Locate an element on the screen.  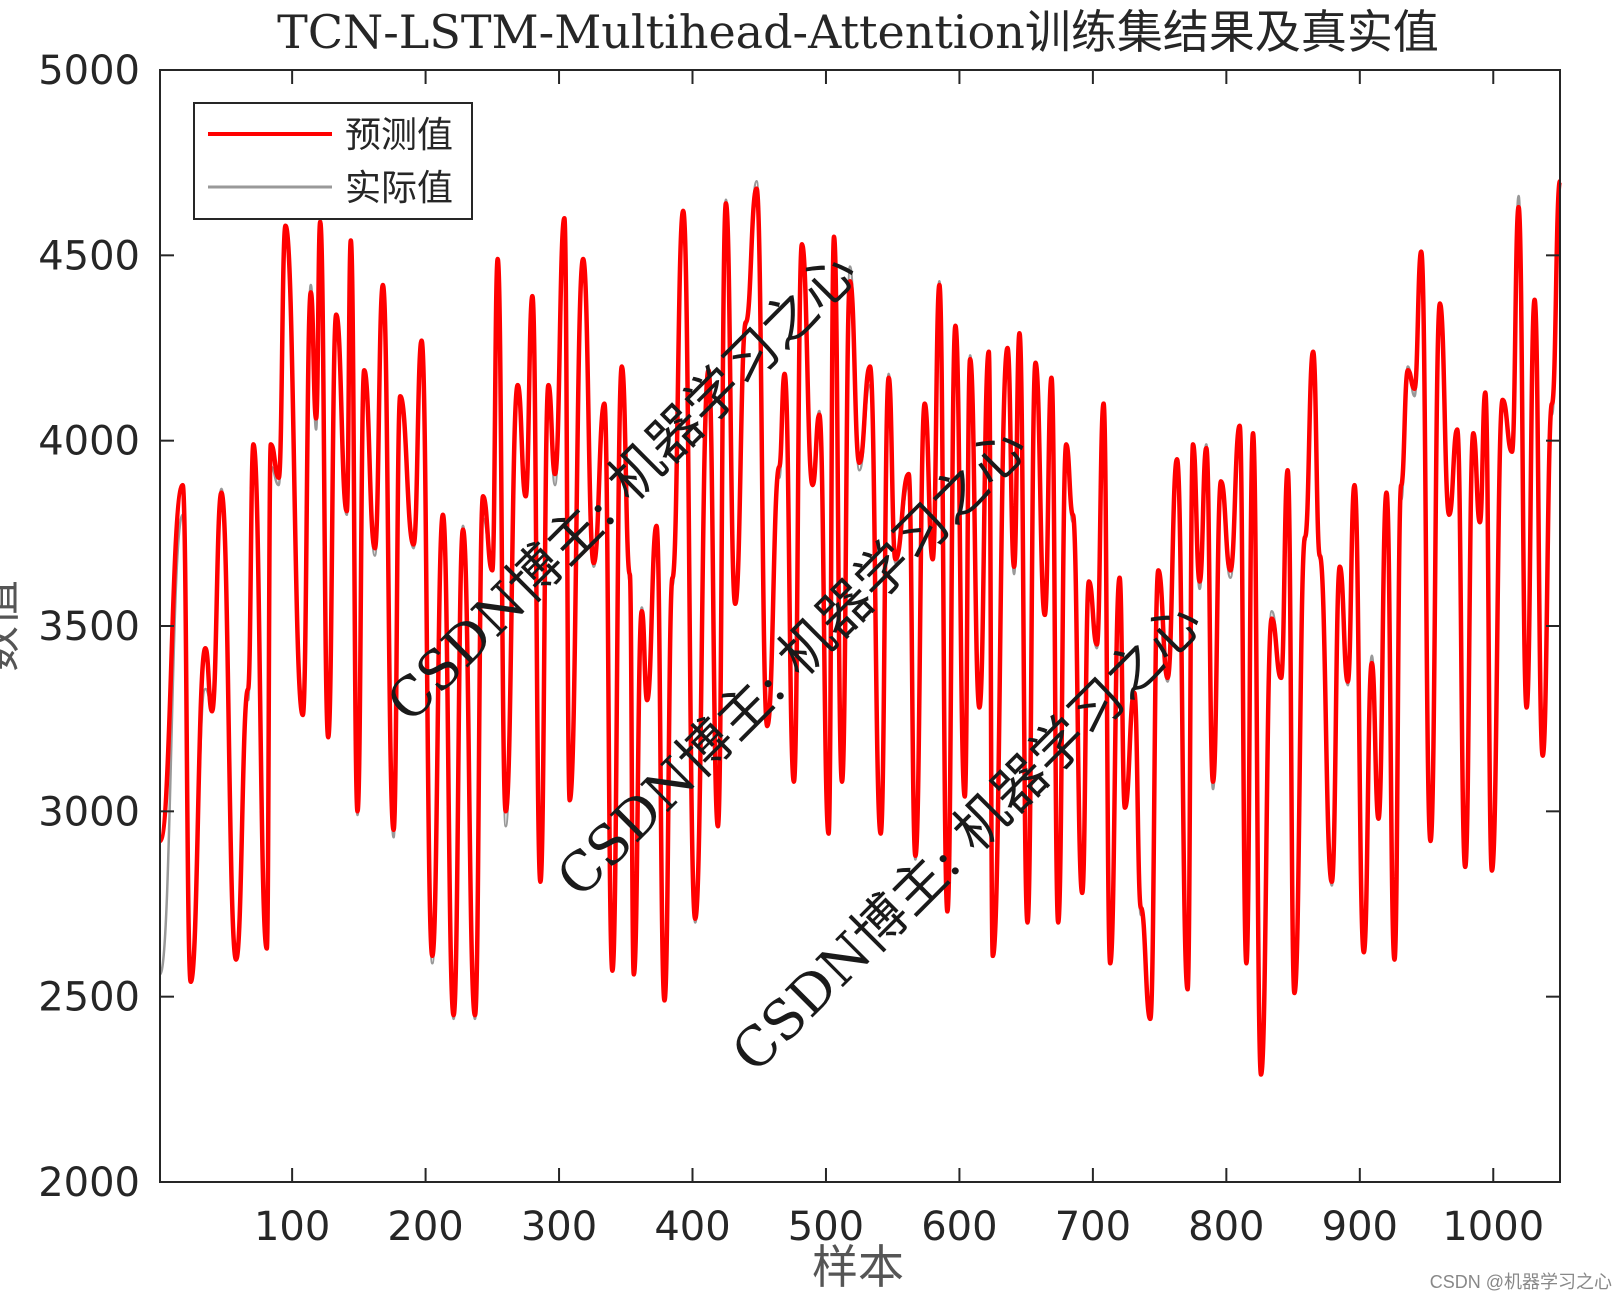
y-tick-label: 4000 is located at coordinates (89, 442).